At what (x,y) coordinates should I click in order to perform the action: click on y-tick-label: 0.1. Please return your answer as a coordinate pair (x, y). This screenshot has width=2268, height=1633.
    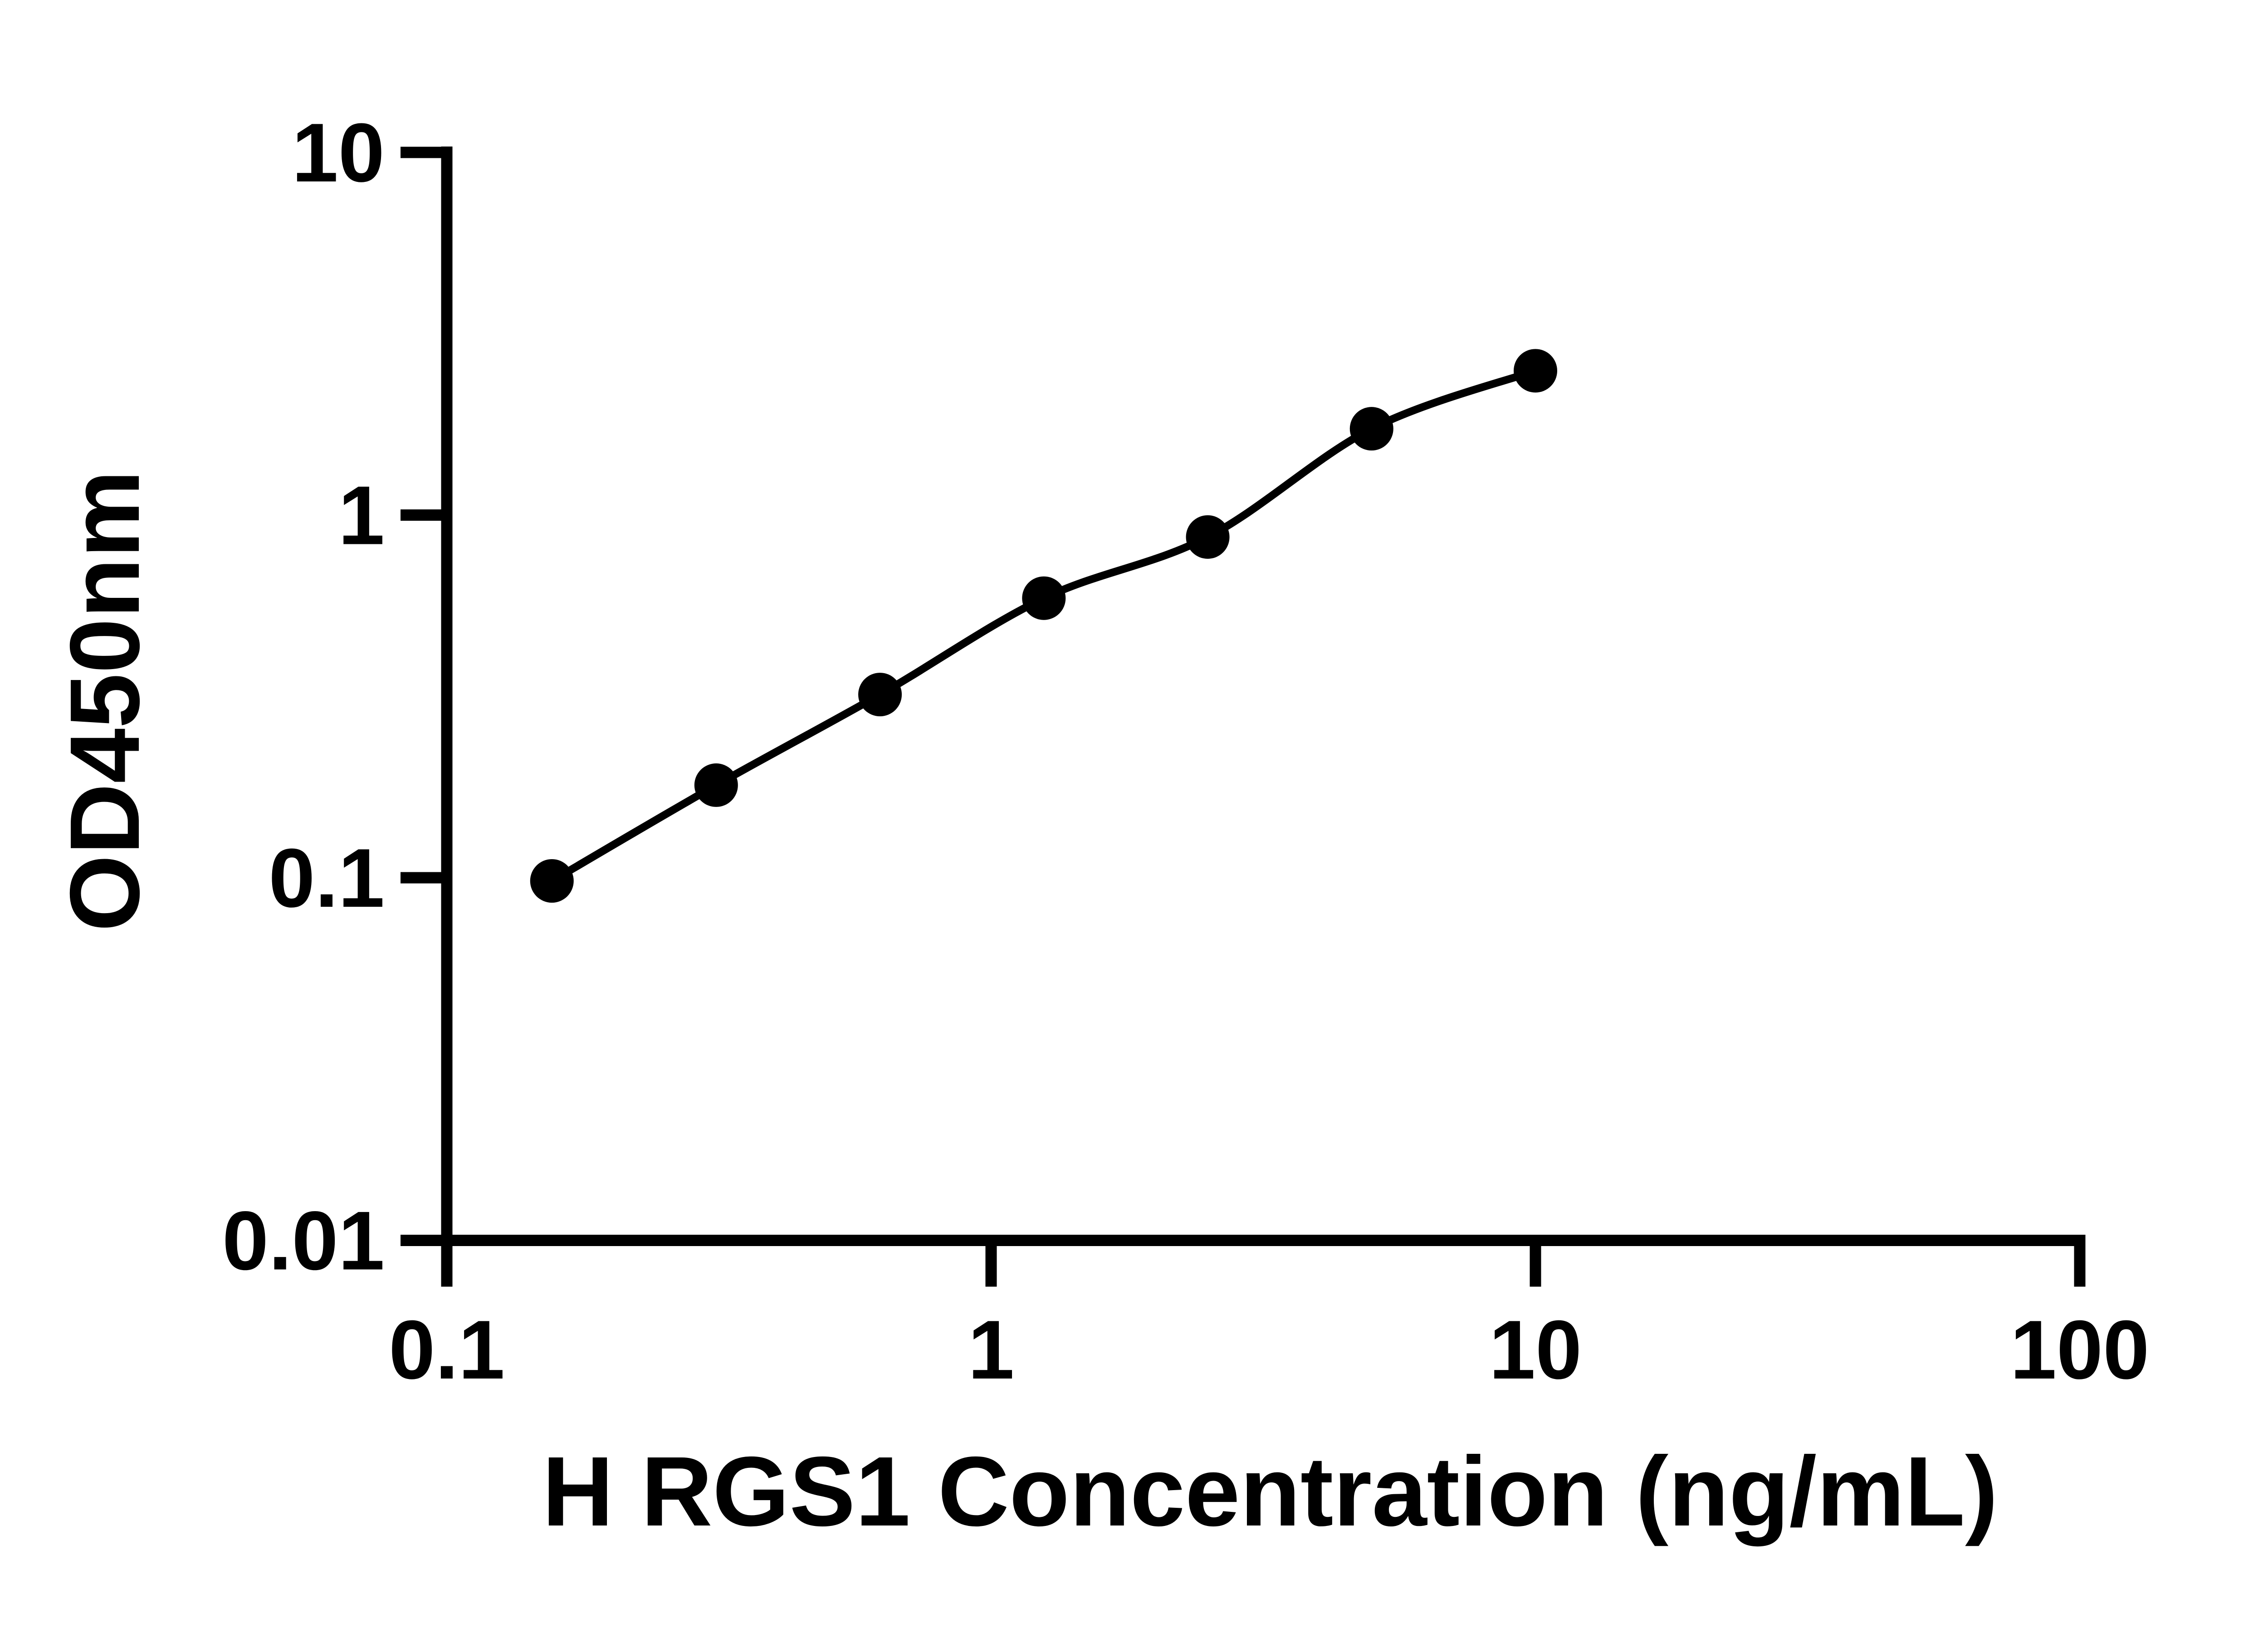
    Looking at the image, I should click on (327, 877).